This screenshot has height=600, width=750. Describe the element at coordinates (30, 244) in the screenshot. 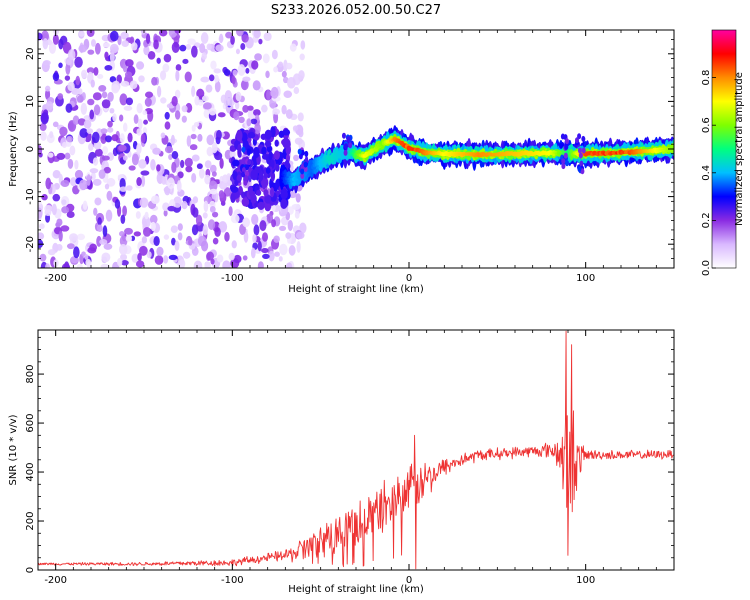

I see `y-tick-label: -20` at that location.